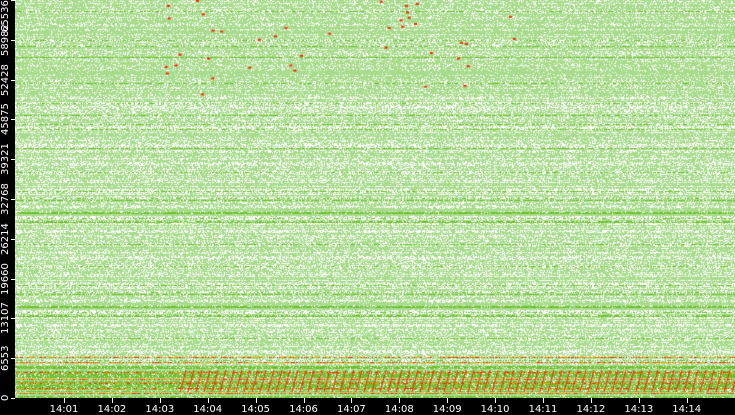 The width and height of the screenshot is (735, 415). What do you see at coordinates (5, 16) in the screenshot?
I see `y-tick-label: 65536` at bounding box center [5, 16].